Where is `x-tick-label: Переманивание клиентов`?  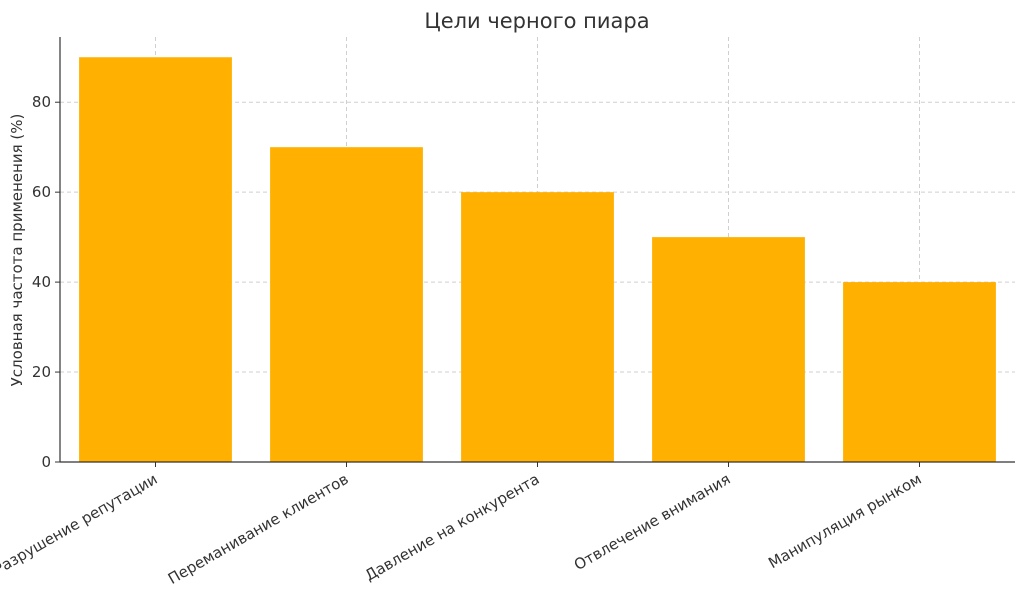 x-tick-label: Переманивание клиентов is located at coordinates (258, 529).